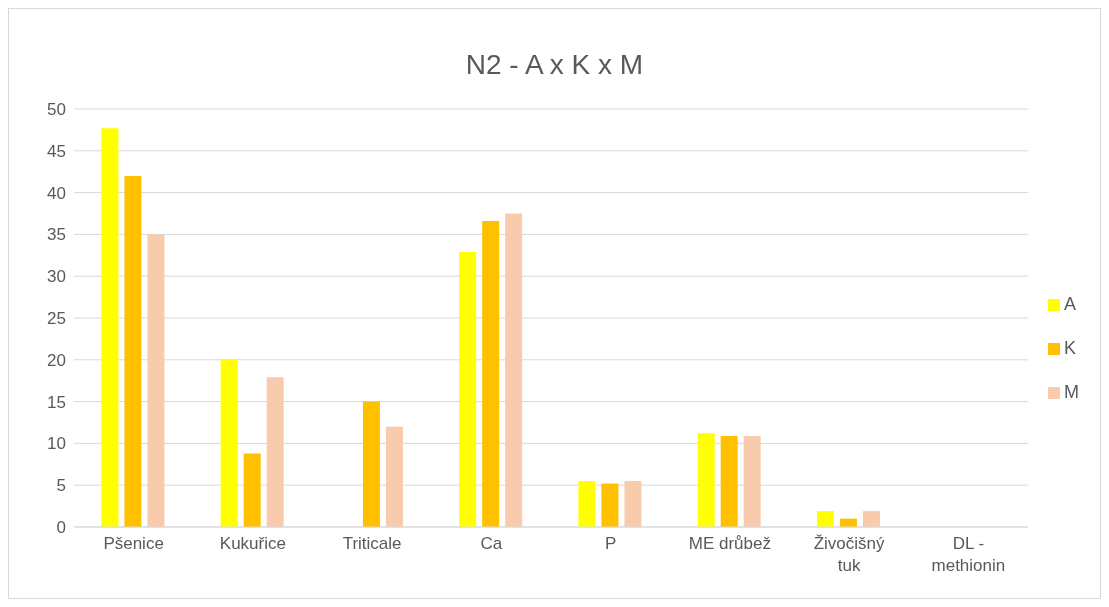 This screenshot has width=1109, height=607. What do you see at coordinates (61, 528) in the screenshot?
I see `y-tick-label: 0` at bounding box center [61, 528].